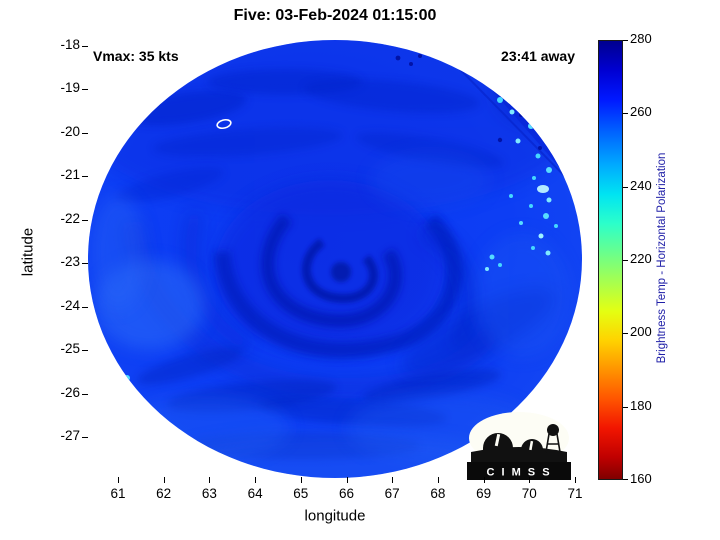  Describe the element at coordinates (553, 430) in the screenshot. I see `water-tower-icon` at that location.